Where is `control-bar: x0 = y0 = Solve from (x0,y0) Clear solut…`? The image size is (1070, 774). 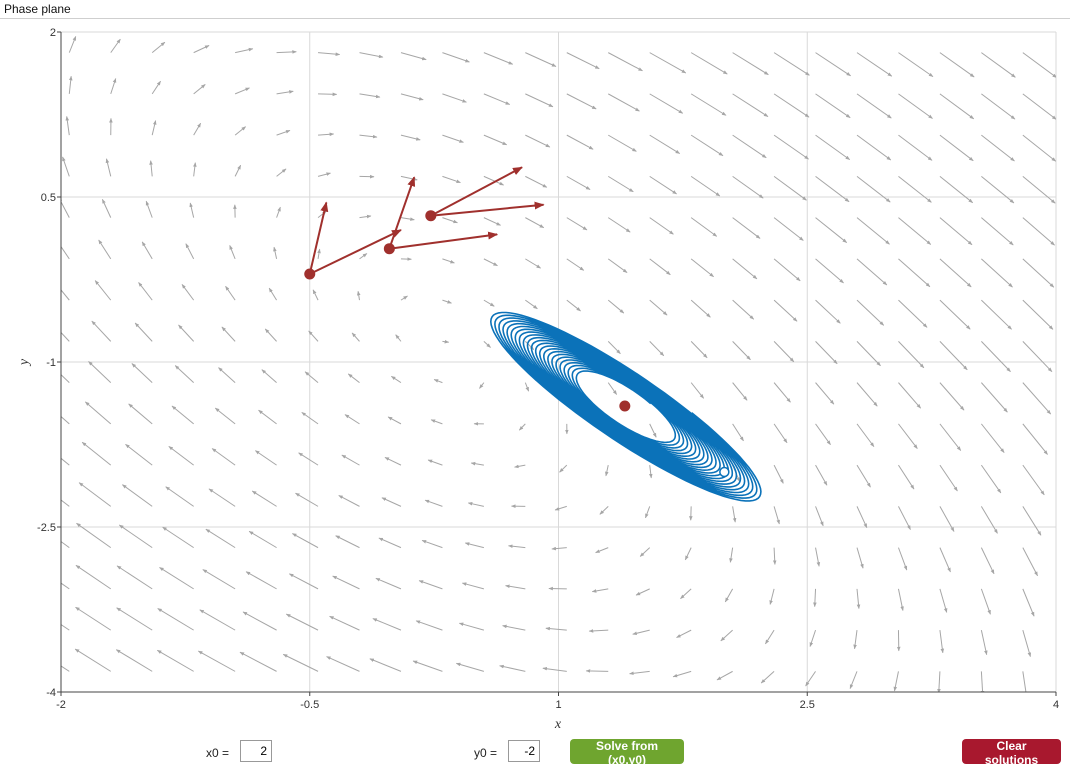 control-bar: x0 = y0 = Solve from (x0,y0) Clear solut… is located at coordinates (535, 753).